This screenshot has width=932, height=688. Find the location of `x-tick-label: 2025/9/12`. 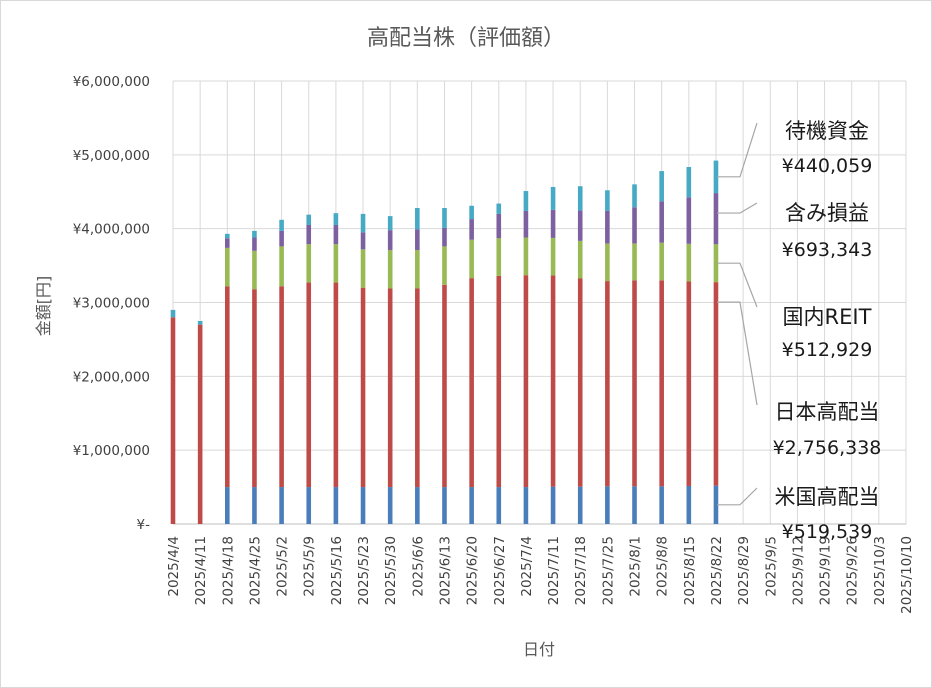

x-tick-label: 2025/9/12 is located at coordinates (798, 570).